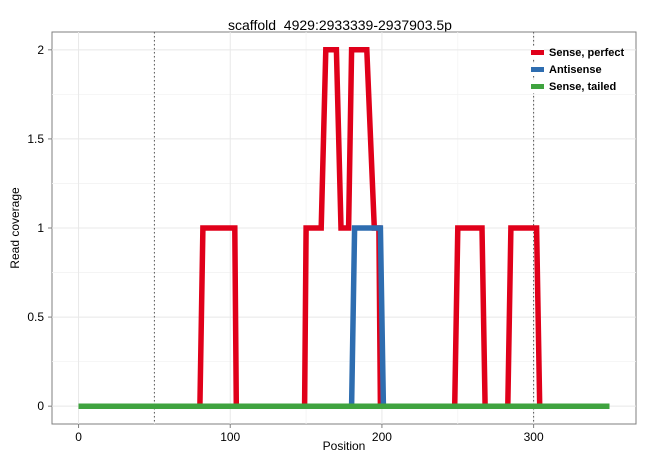 This screenshot has width=650, height=460. What do you see at coordinates (582, 87) in the screenshot?
I see `legend-label: Sense, tailed` at bounding box center [582, 87].